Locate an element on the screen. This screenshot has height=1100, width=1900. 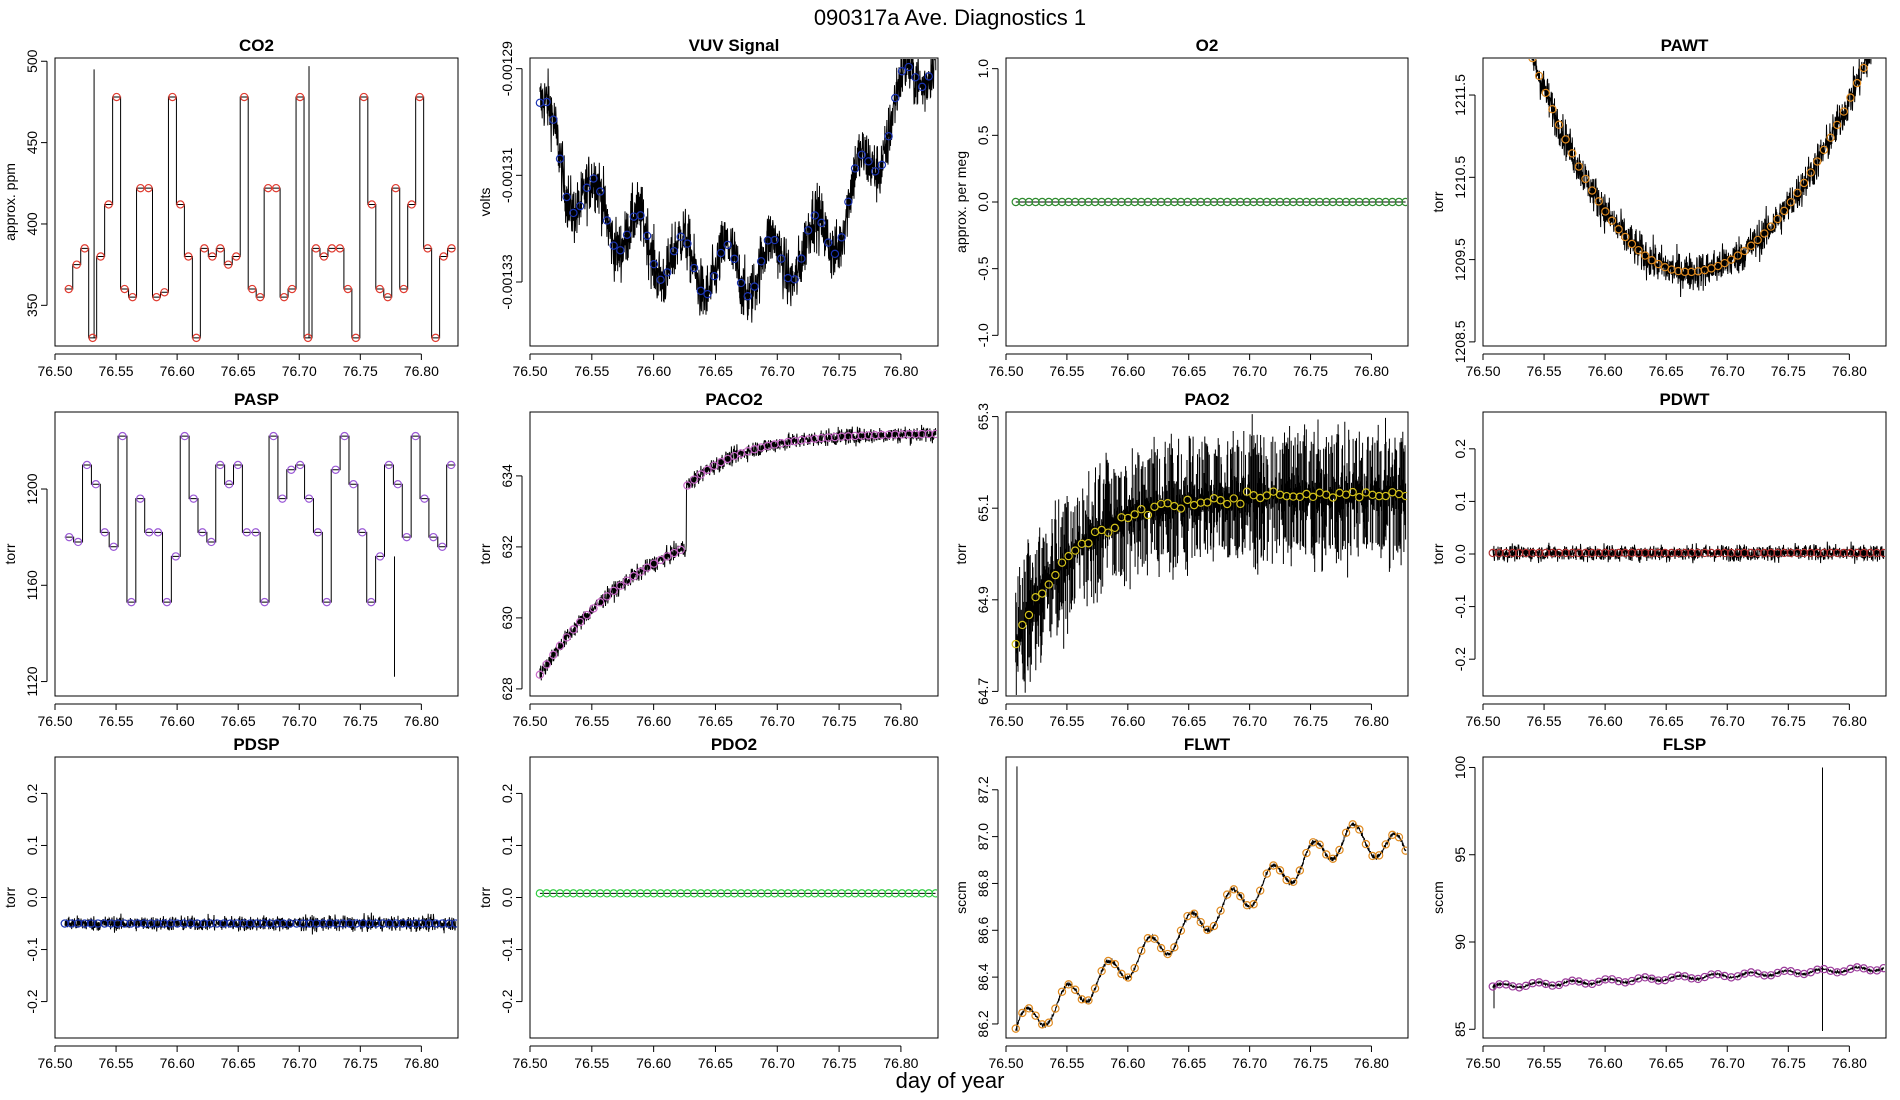
x-tick-label: 76.55 is located at coordinates (116, 371).